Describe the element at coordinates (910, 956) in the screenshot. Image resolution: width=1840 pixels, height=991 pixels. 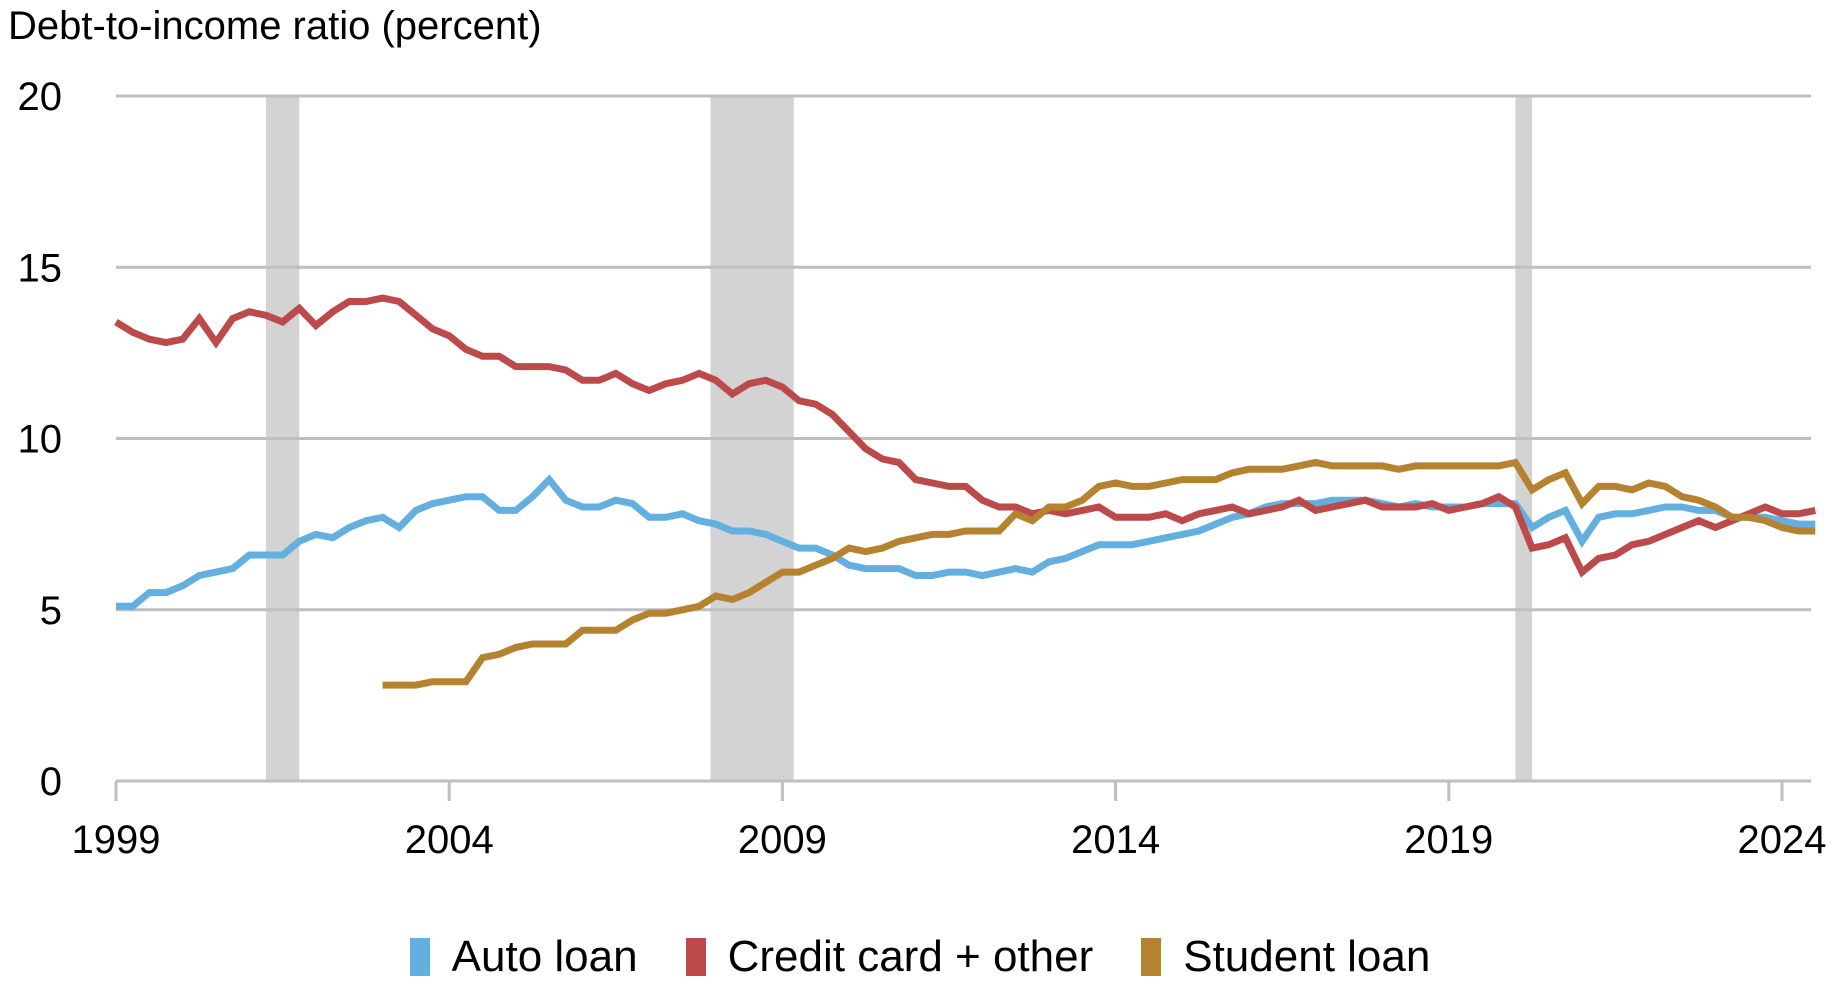
I see `legend-label: Credit card + other` at that location.